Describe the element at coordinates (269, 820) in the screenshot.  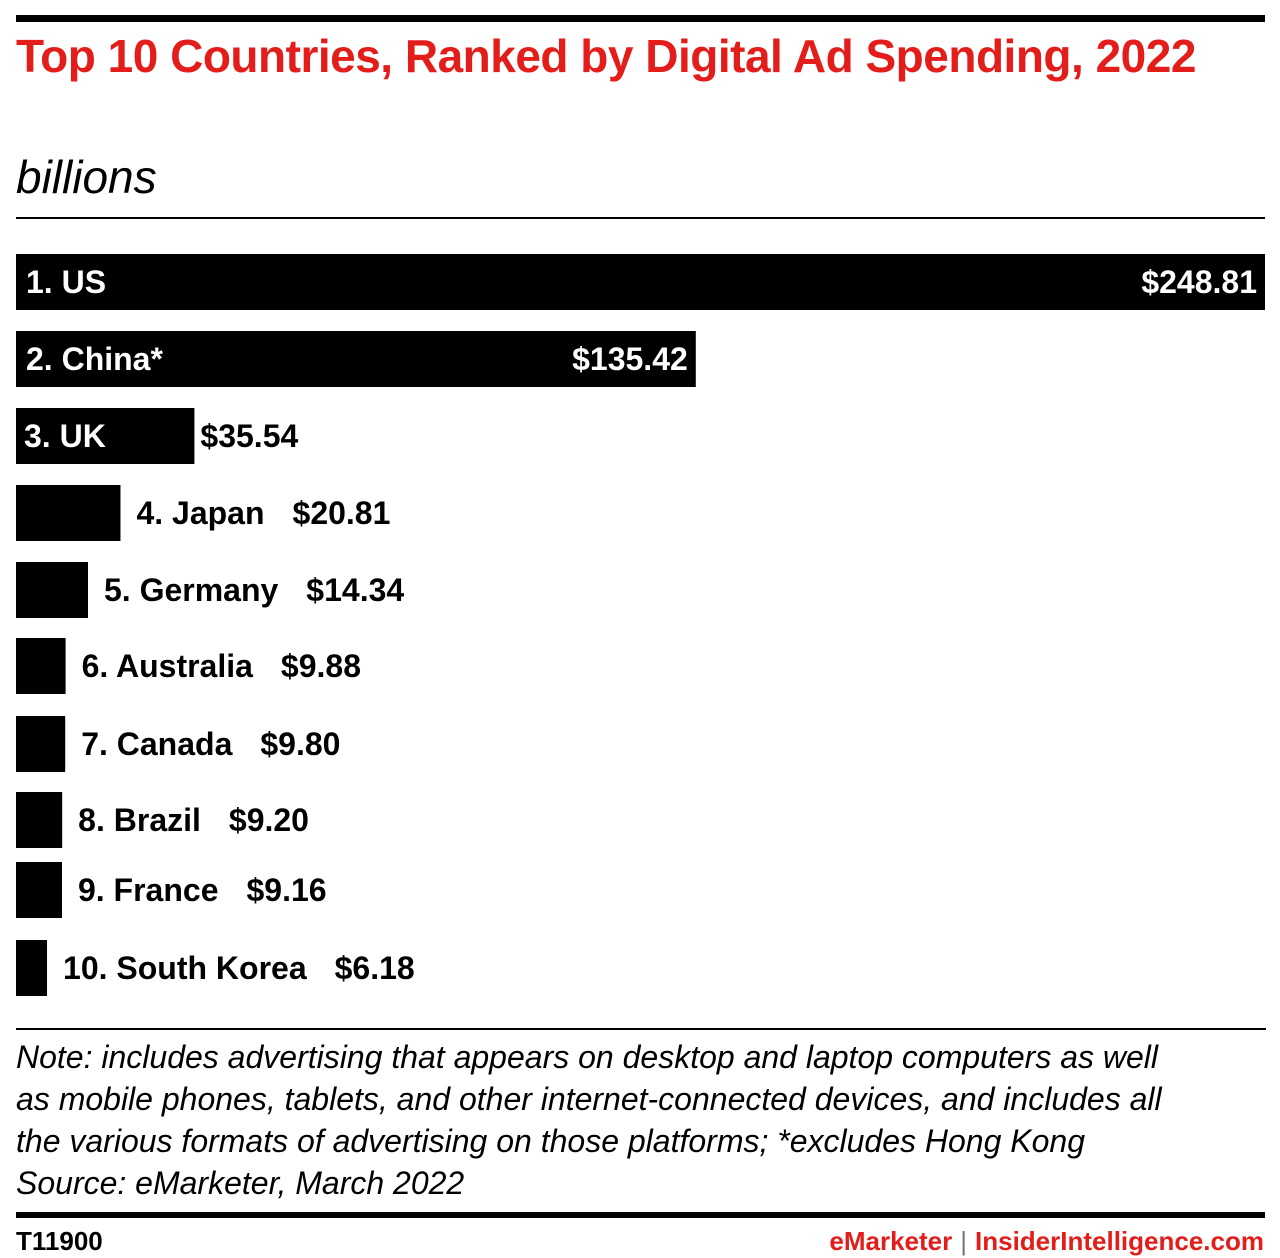
I see `value-label-8: $9.20` at that location.